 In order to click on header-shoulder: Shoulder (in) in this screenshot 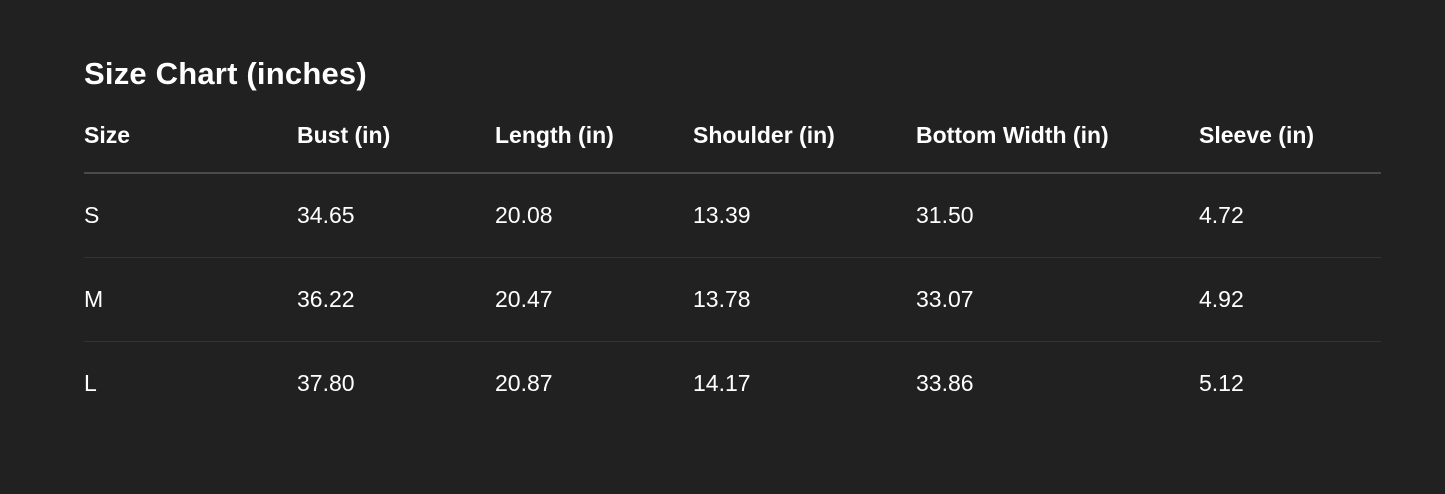, I will do `click(804, 146)`.